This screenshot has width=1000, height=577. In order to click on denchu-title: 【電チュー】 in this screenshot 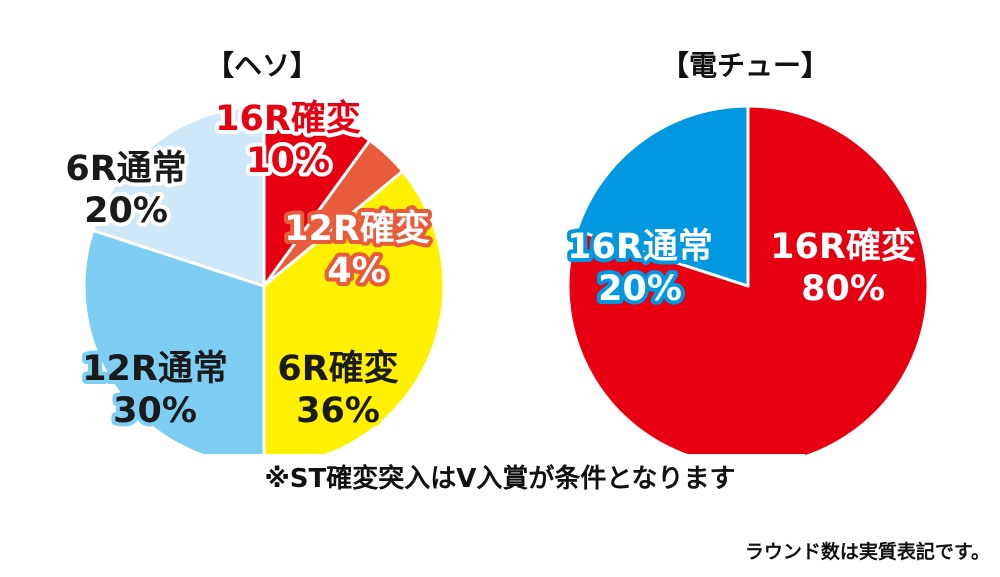, I will do `click(745, 65)`.